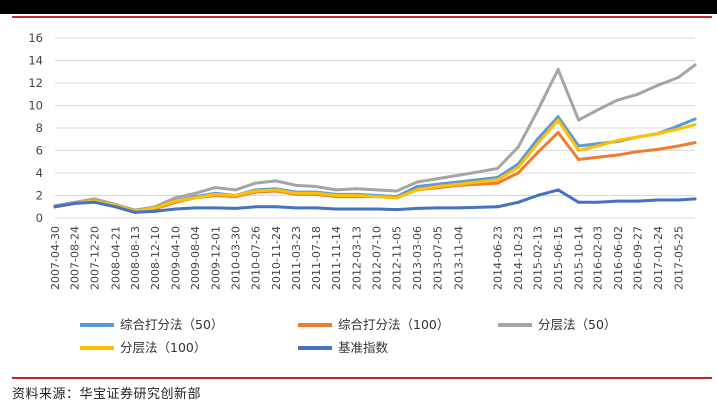 The image size is (717, 405). Describe the element at coordinates (35, 38) in the screenshot. I see `y-tick-label: 16` at that location.